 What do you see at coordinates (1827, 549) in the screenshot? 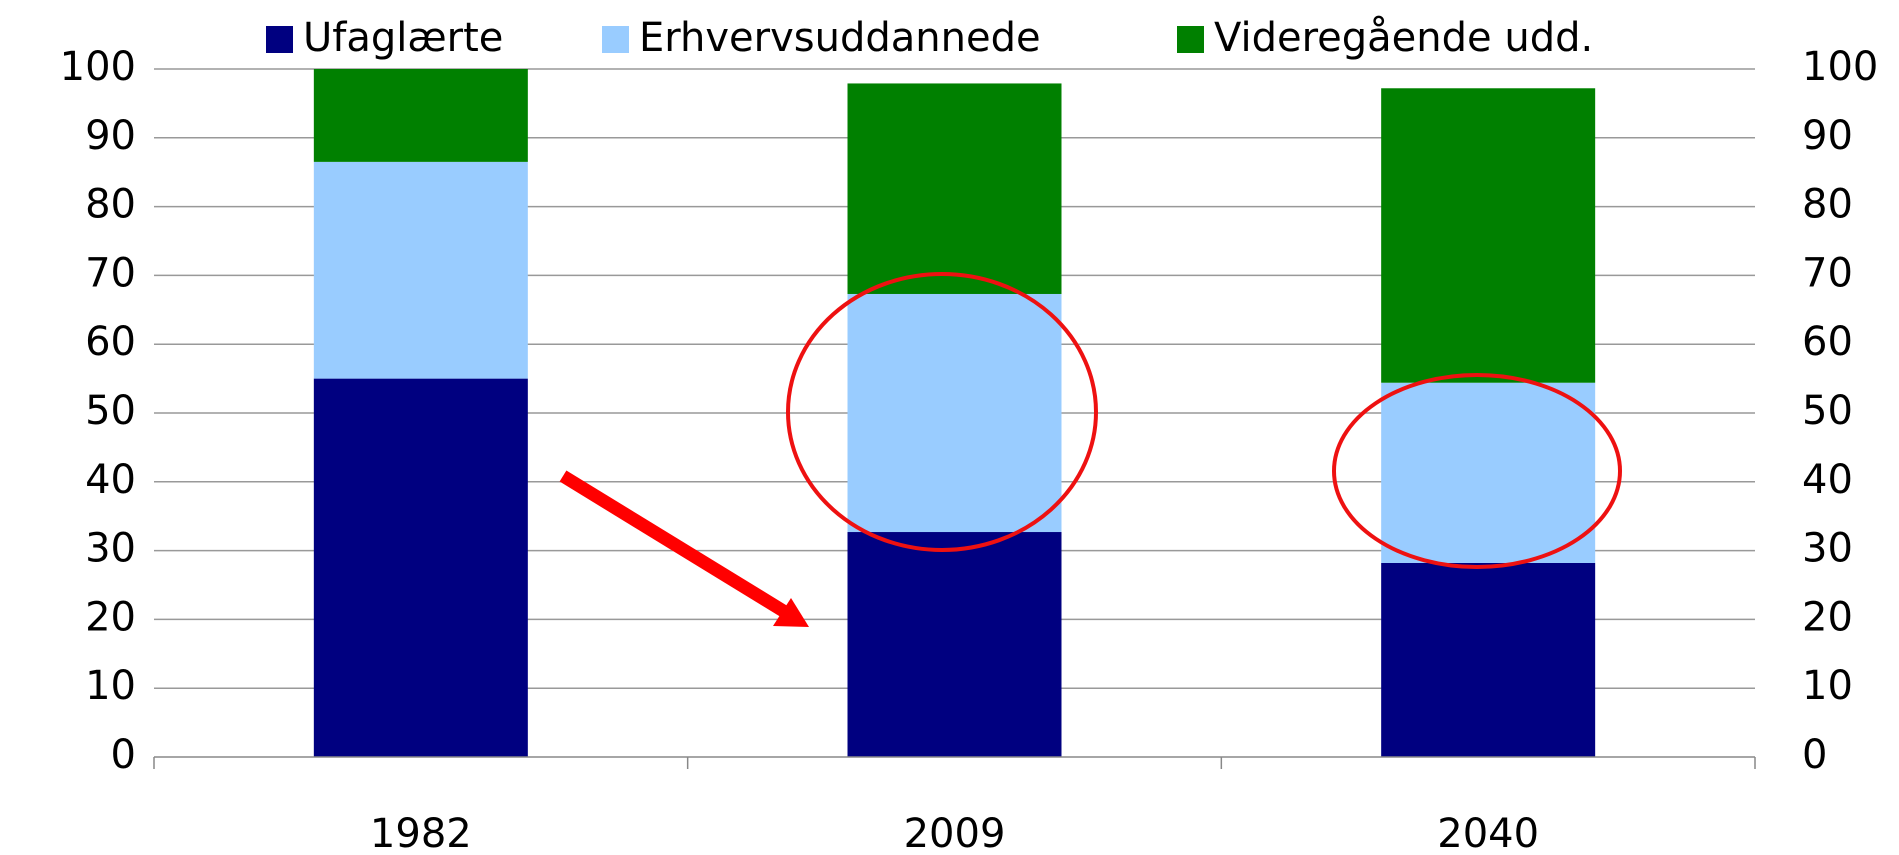
I see `y2-tick-label: 30` at bounding box center [1827, 549].